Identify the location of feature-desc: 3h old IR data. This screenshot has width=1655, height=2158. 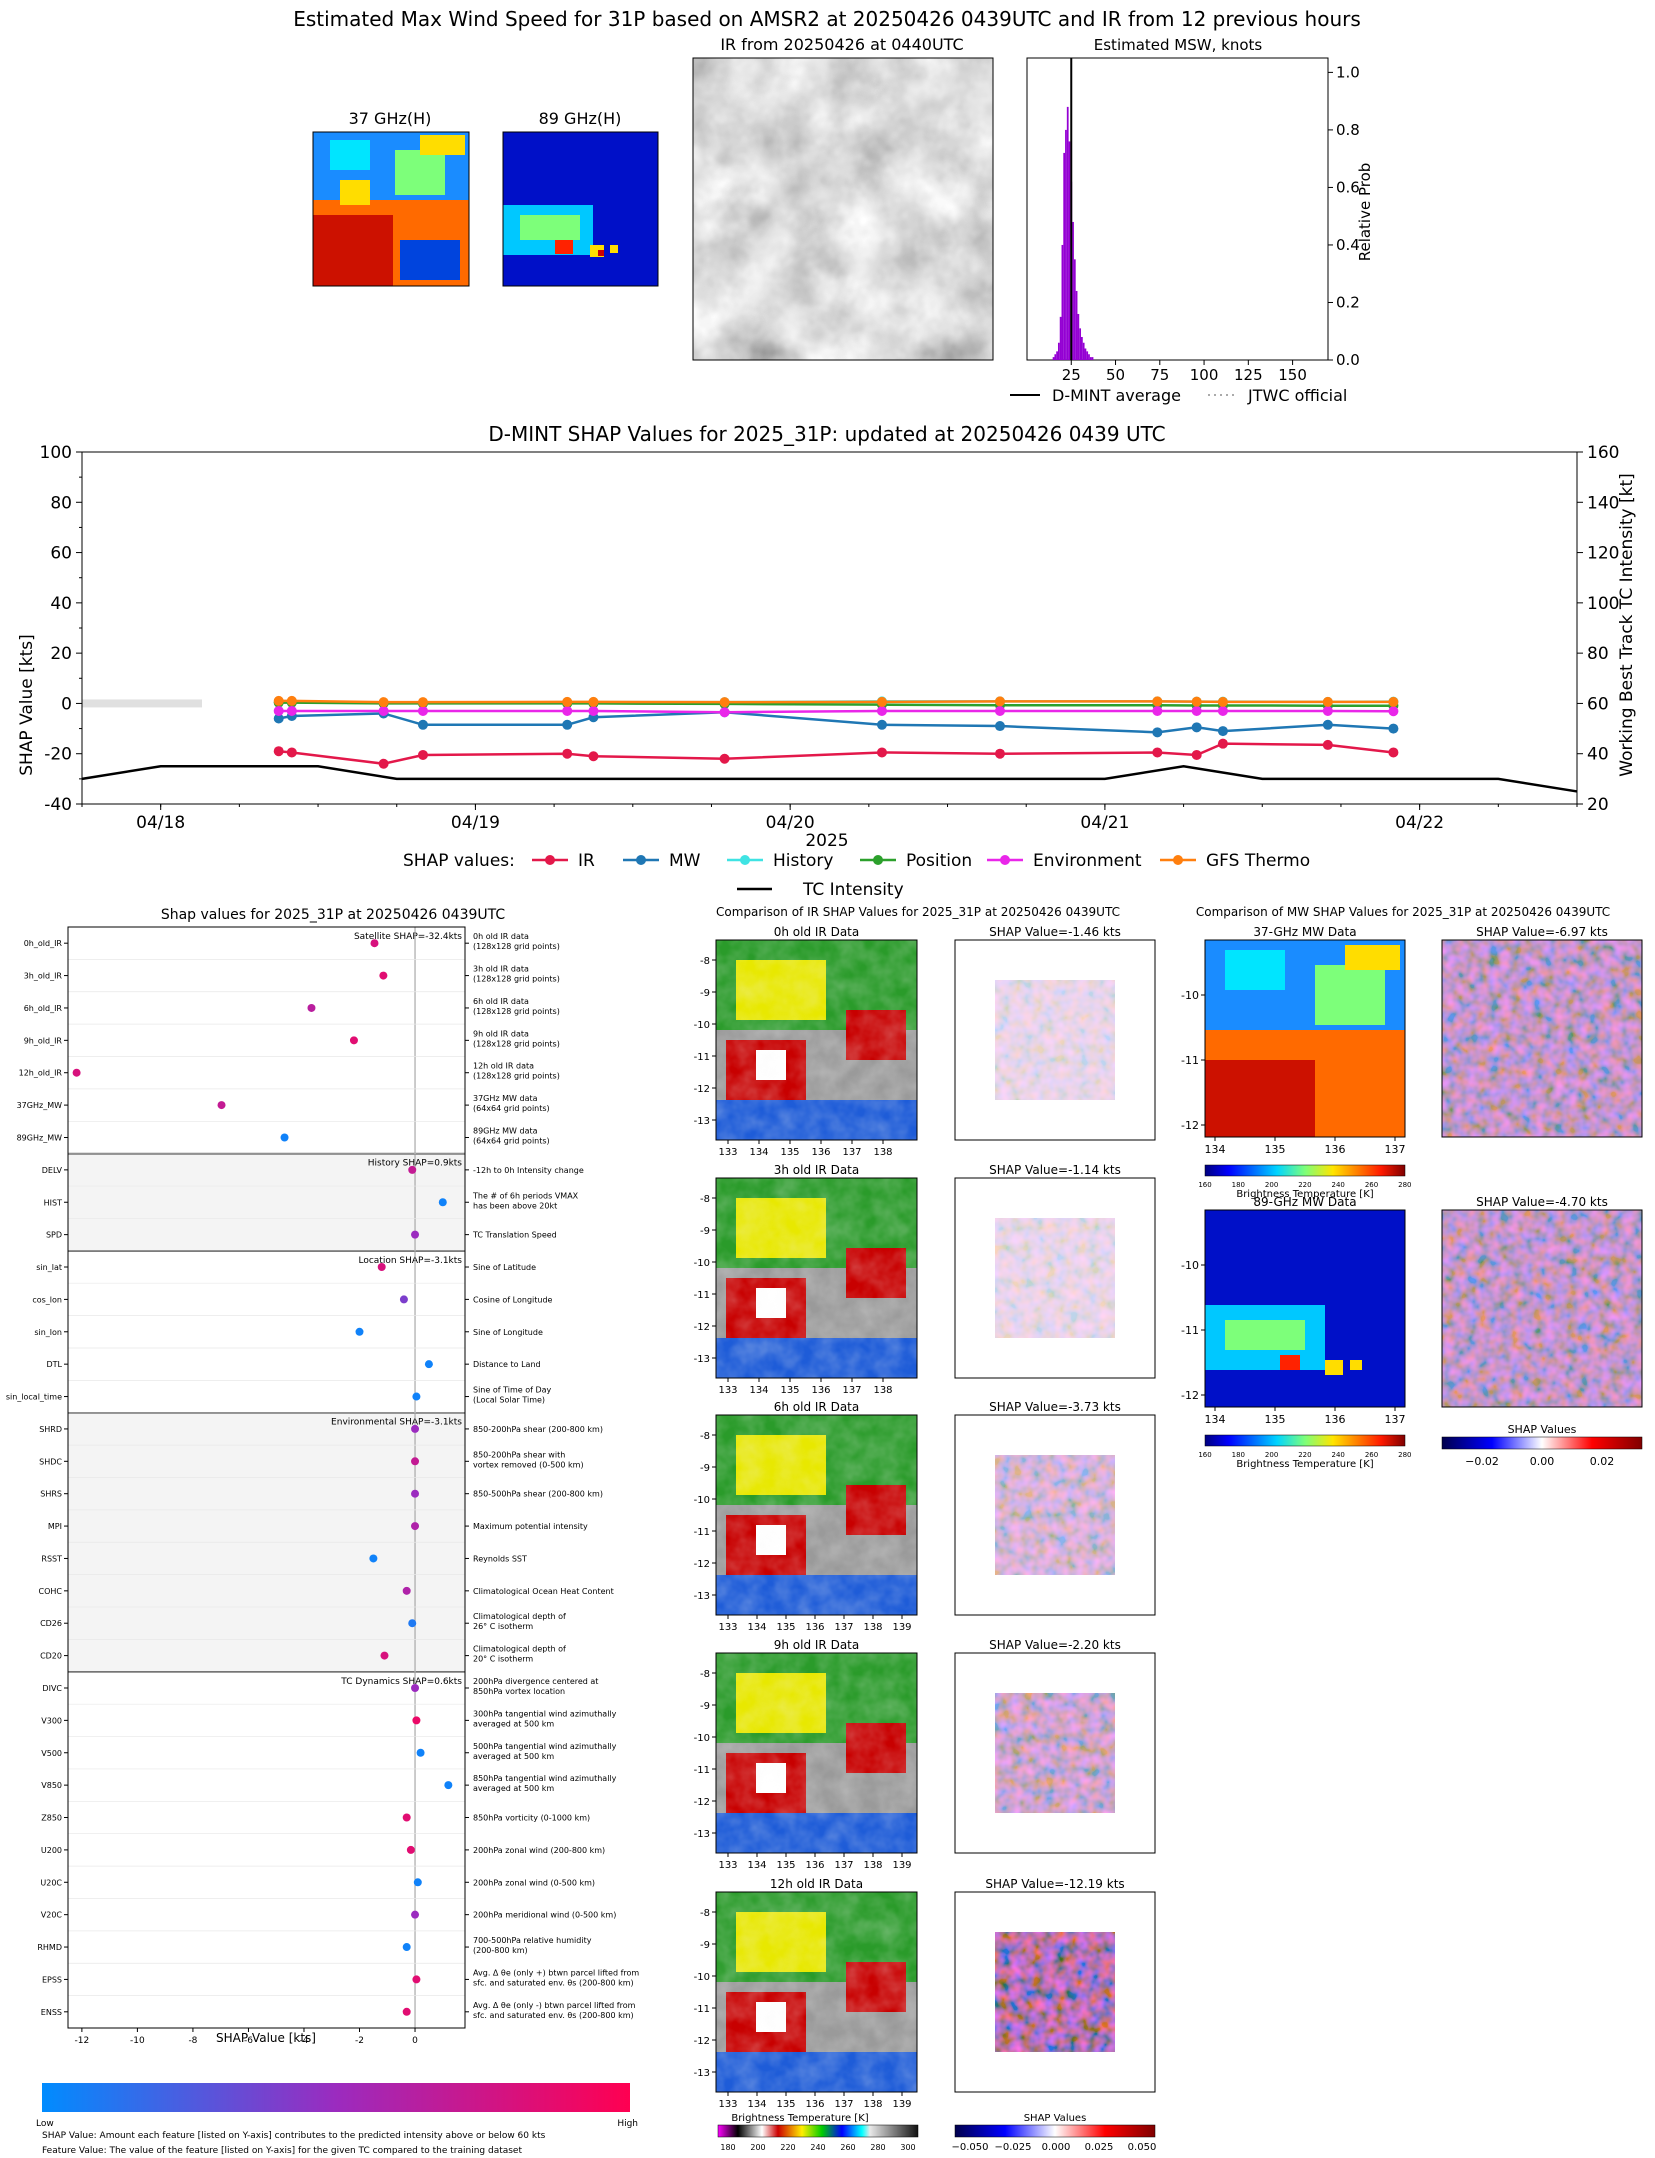
(501, 969).